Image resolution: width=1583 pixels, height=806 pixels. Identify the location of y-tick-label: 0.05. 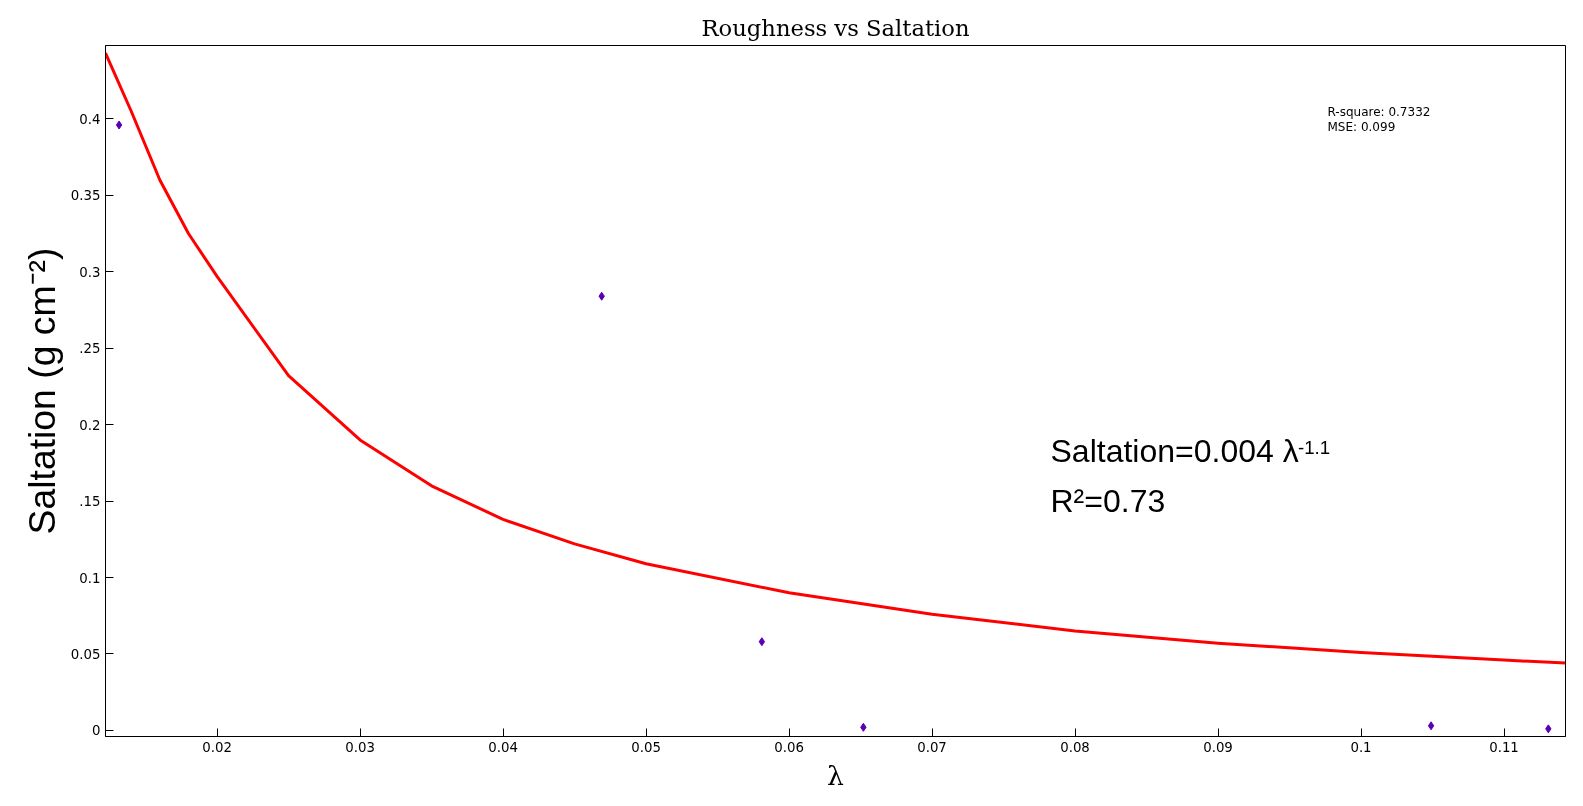
(85, 654).